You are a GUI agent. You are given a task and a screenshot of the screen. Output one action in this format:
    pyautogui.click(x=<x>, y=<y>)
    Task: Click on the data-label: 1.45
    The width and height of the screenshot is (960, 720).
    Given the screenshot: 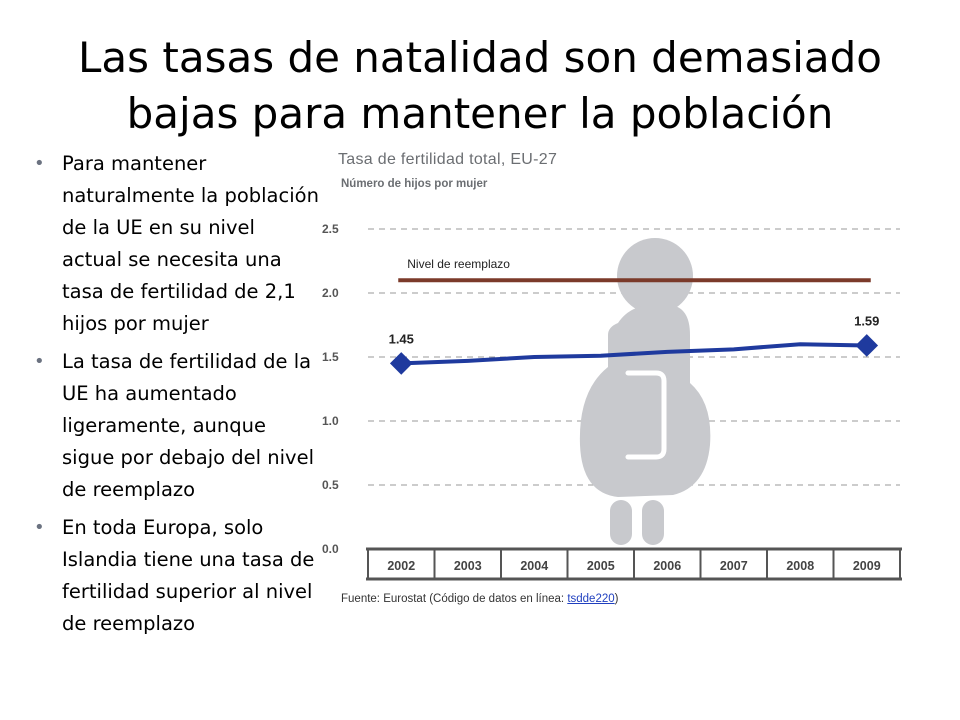 What is the action you would take?
    pyautogui.click(x=401, y=338)
    